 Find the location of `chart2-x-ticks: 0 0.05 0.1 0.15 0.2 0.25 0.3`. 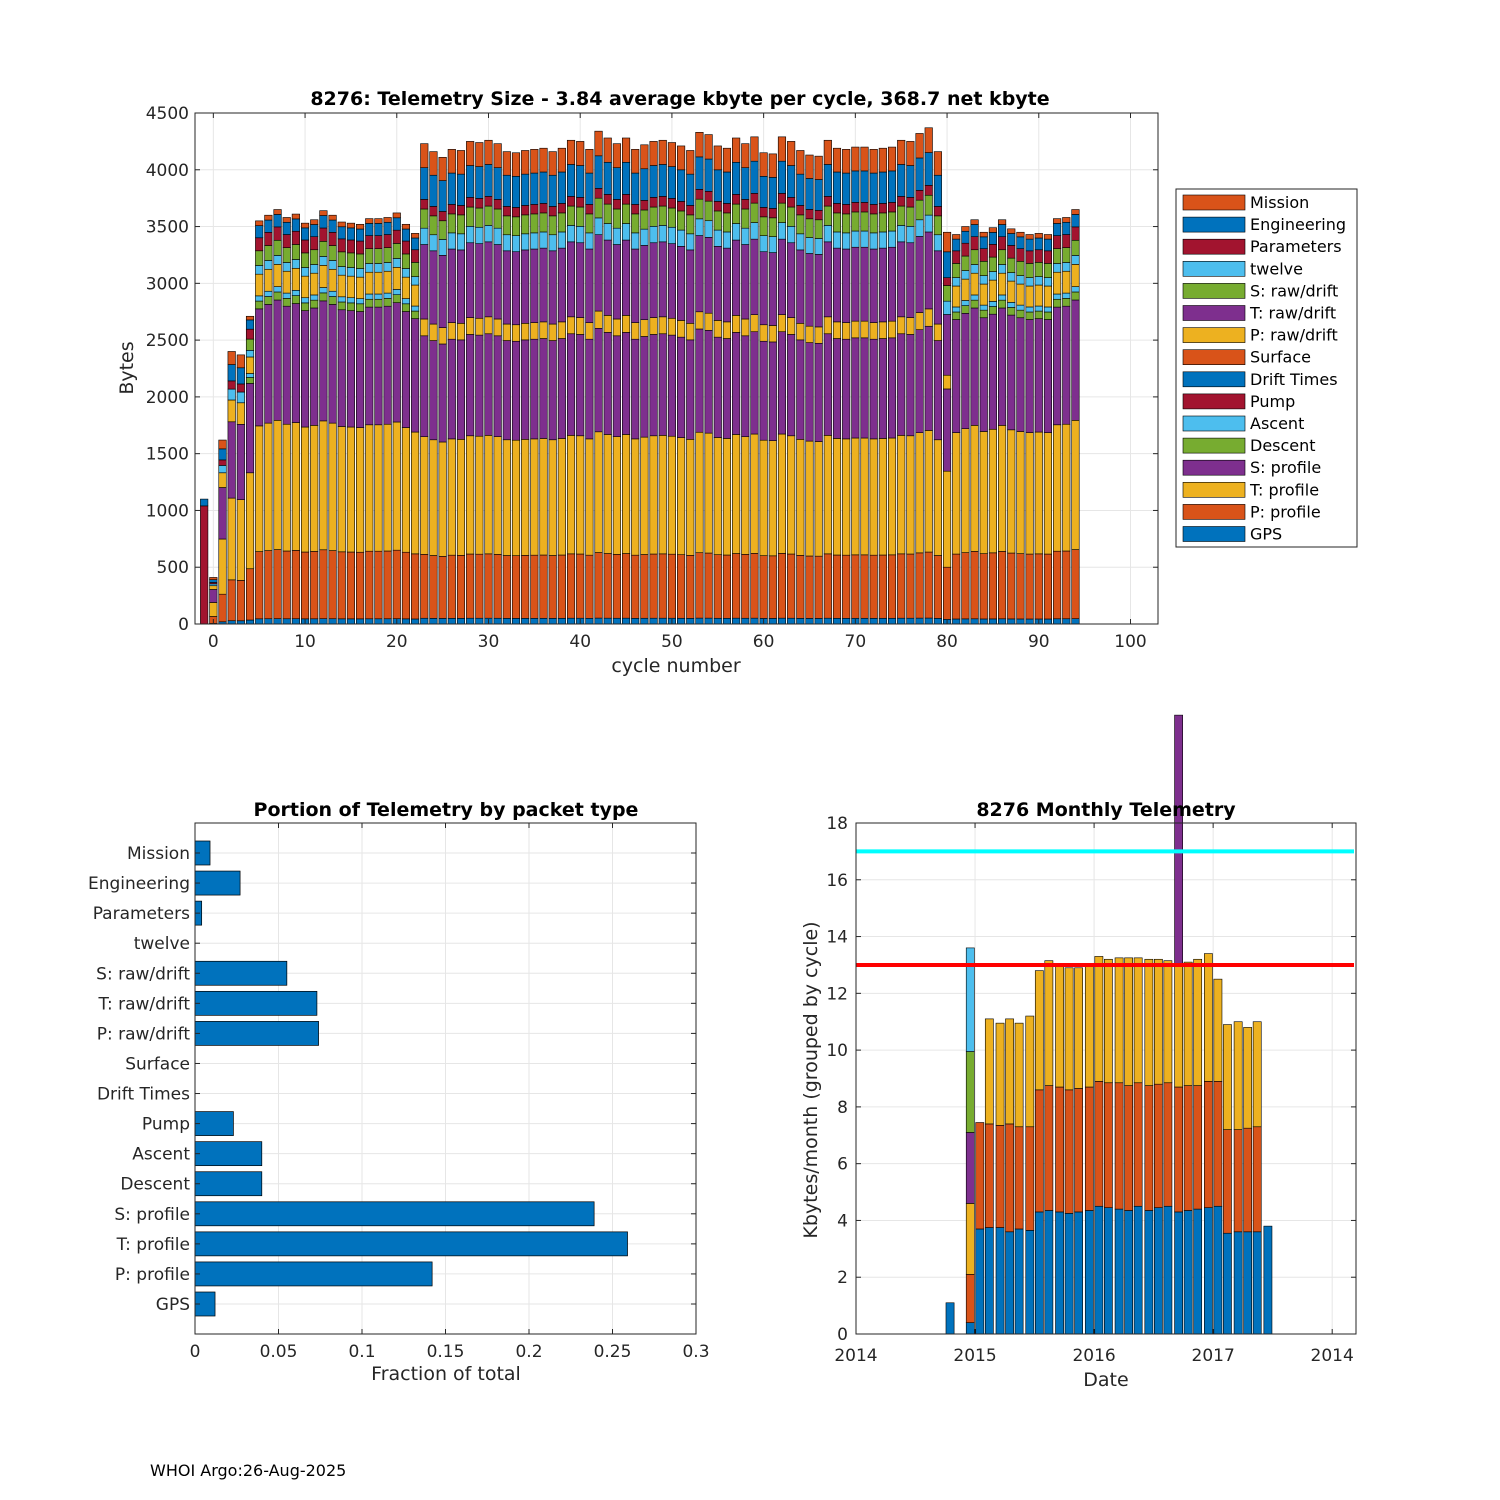

chart2-x-ticks: 0 0.05 0.1 0.15 0.2 0.25 0.3 is located at coordinates (450, 1092).